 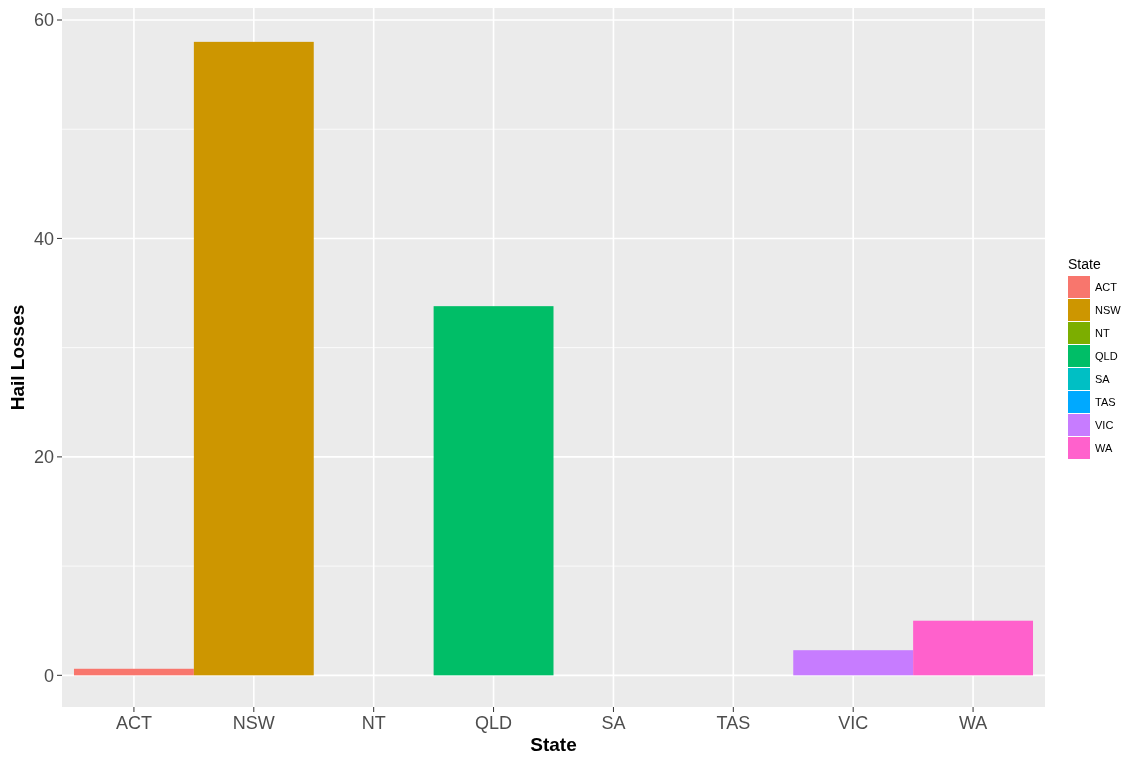 I want to click on x-tick-label: TAS, so click(x=733, y=723).